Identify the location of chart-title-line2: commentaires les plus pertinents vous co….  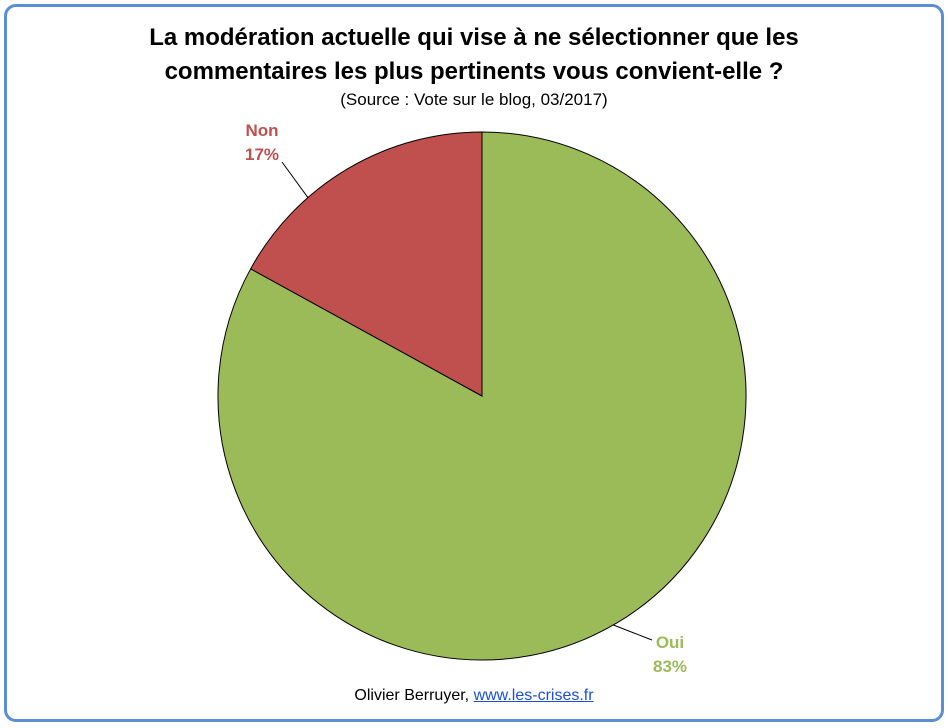
(474, 71).